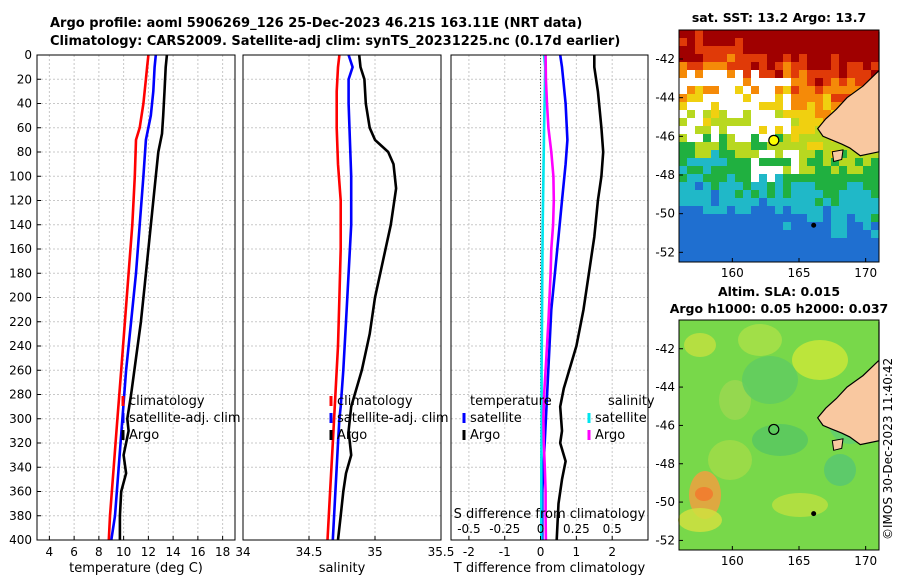 This screenshot has width=900, height=584. Describe the element at coordinates (197, 552) in the screenshot. I see `x-tick-label: 16` at that location.